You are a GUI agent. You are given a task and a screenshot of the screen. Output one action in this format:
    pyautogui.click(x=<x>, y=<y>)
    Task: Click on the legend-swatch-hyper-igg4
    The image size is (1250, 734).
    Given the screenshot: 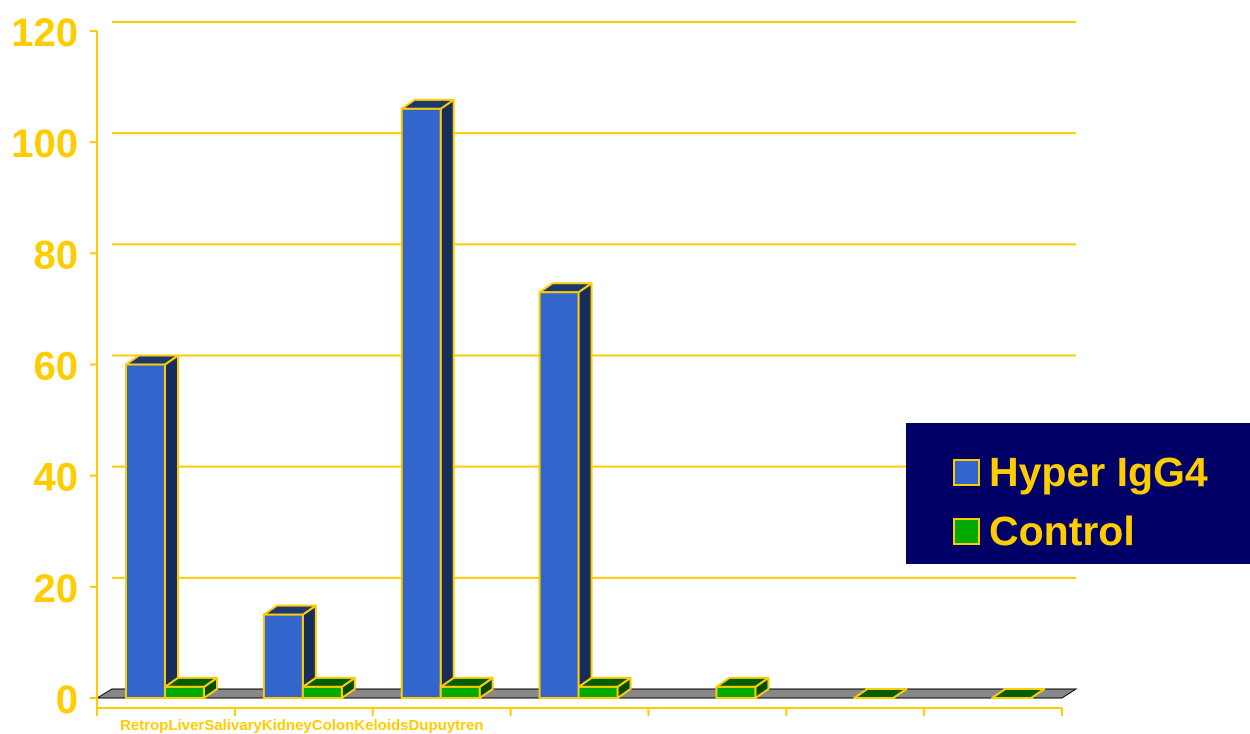 What is the action you would take?
    pyautogui.click(x=966, y=472)
    